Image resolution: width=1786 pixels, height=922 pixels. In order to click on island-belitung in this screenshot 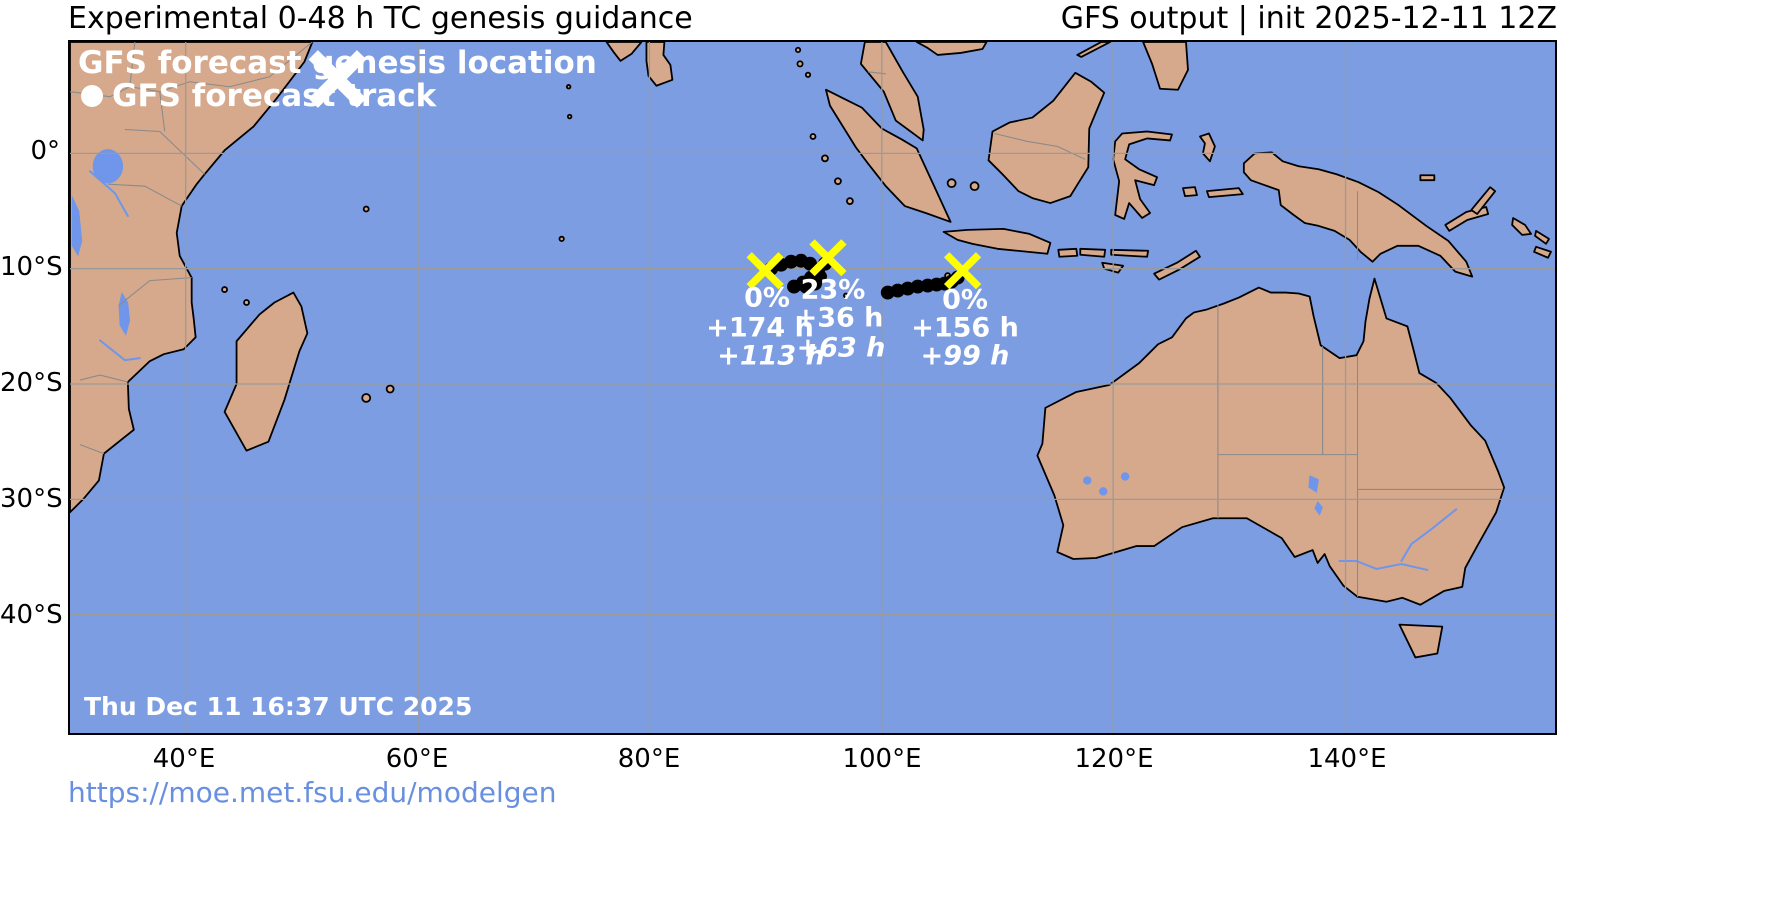, I will do `click(974, 186)`.